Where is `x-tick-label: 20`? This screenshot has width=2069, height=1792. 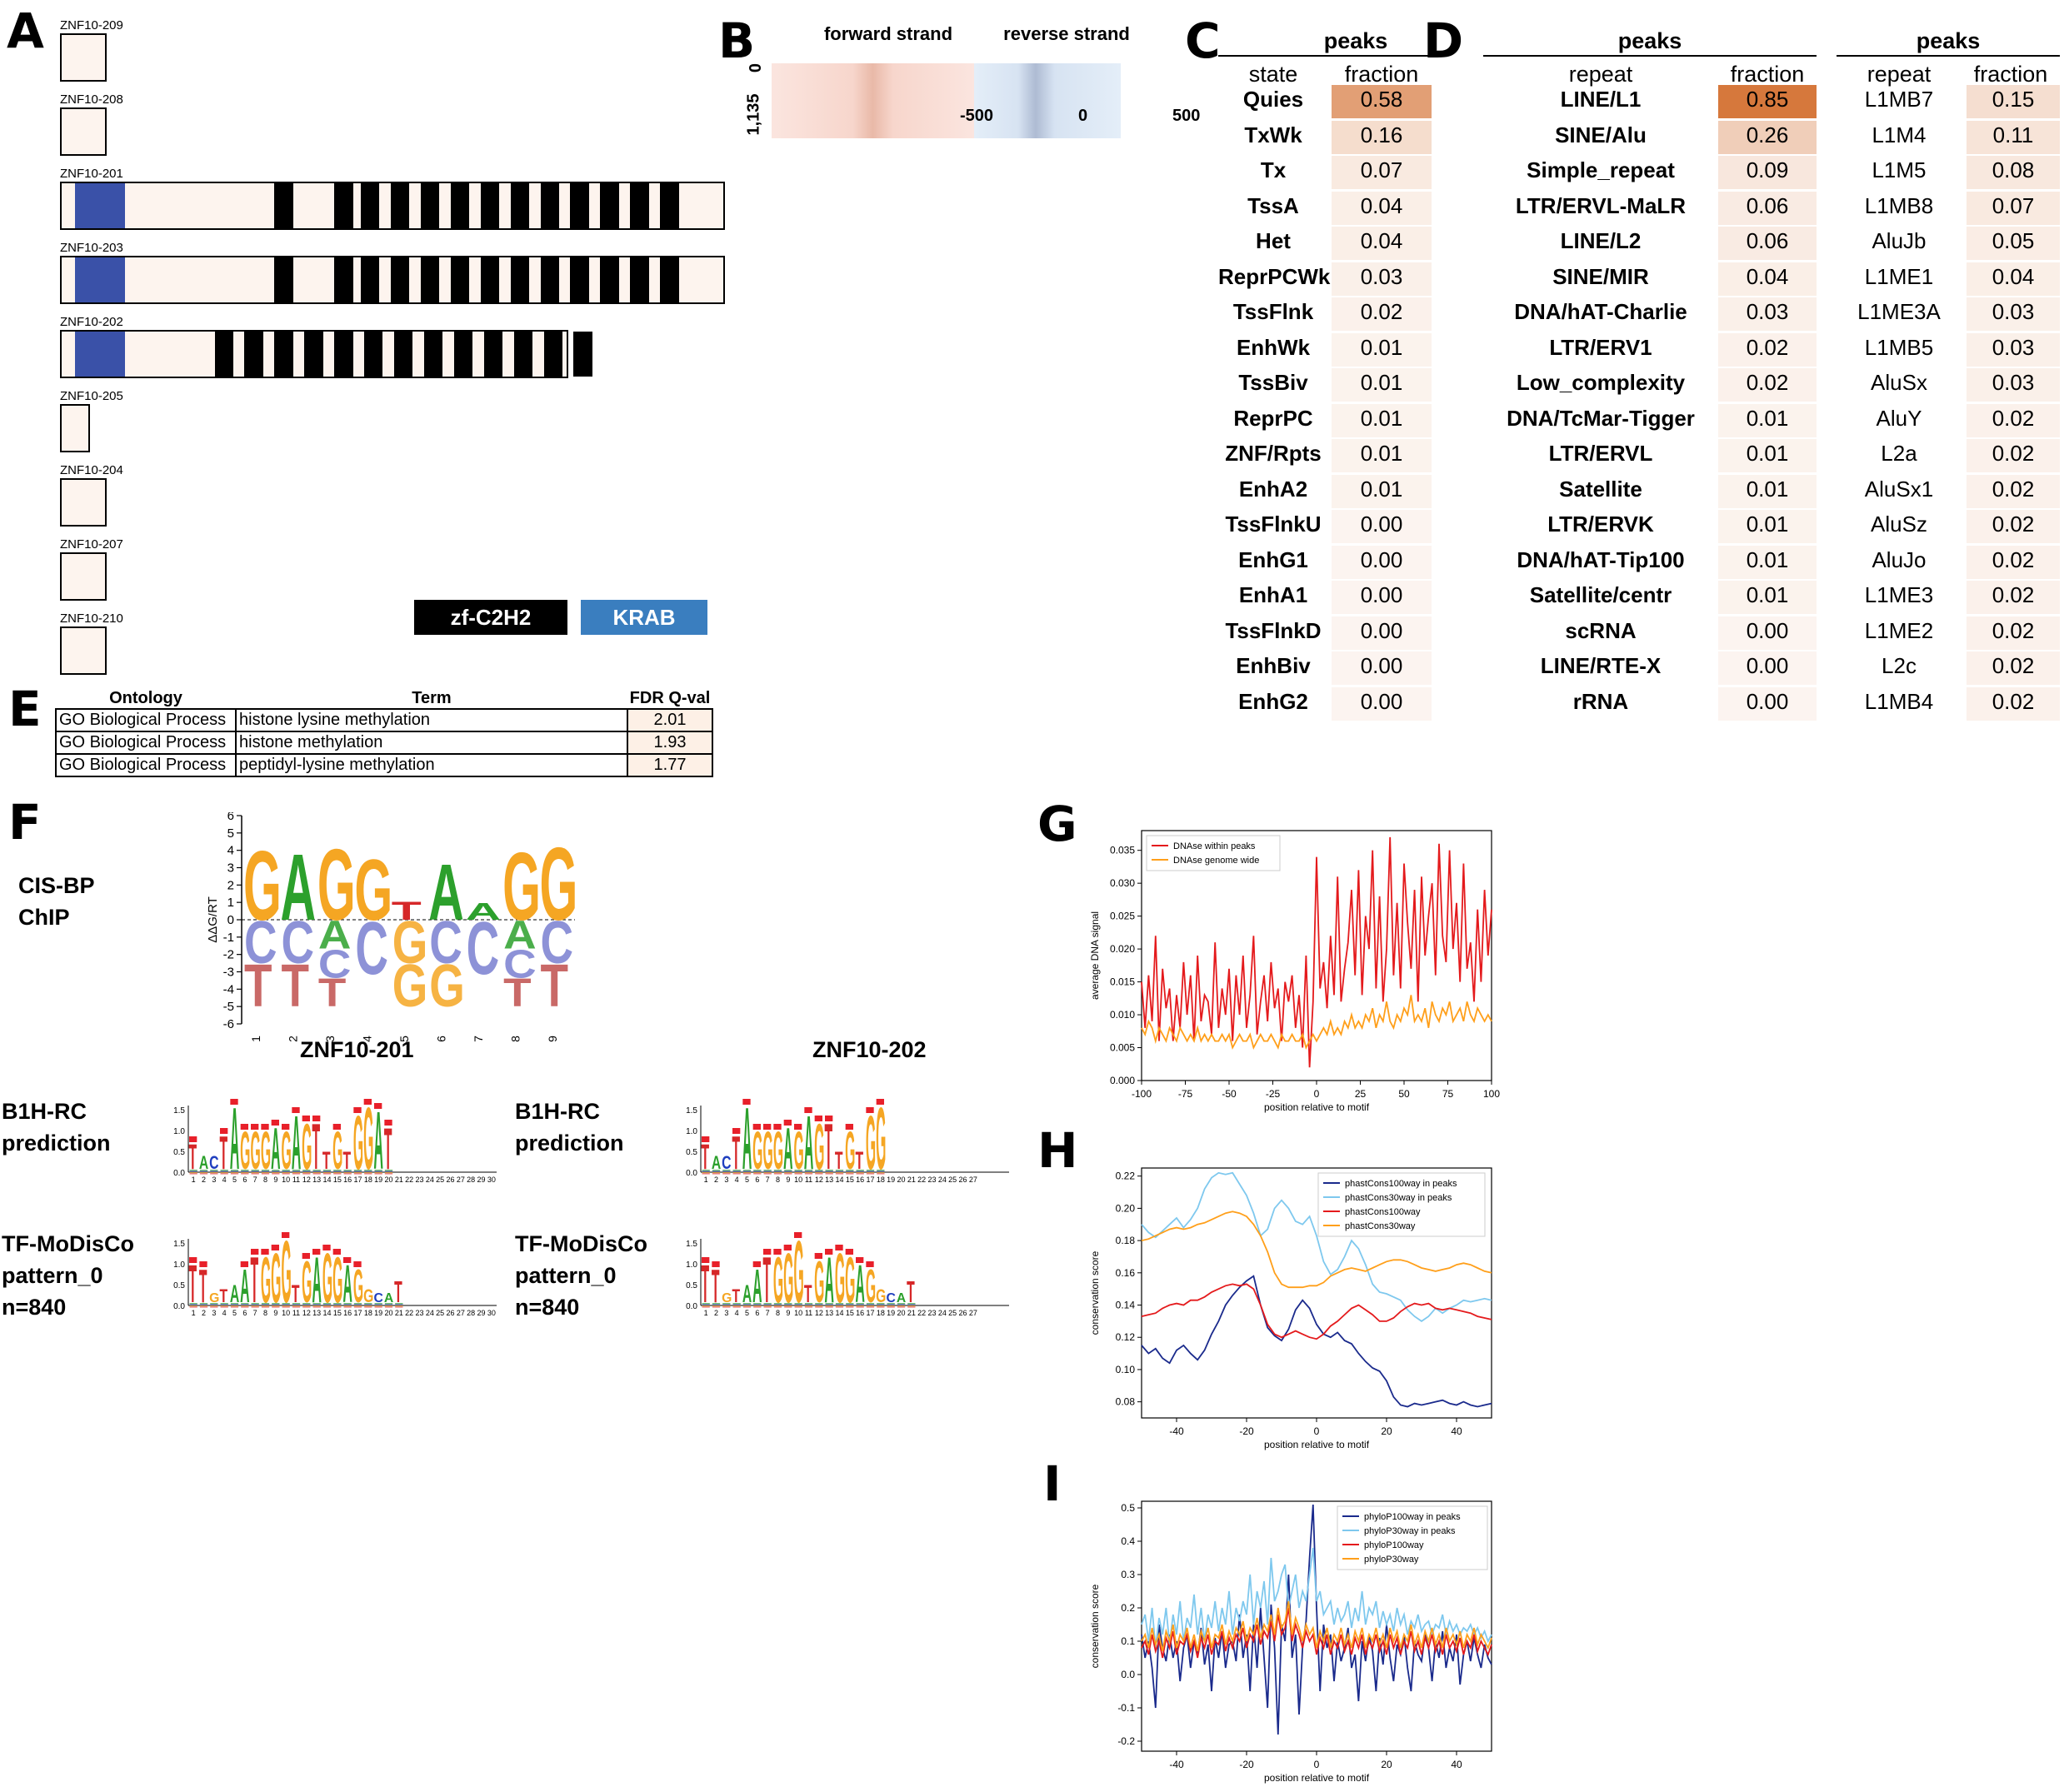 x-tick-label: 20 is located at coordinates (1386, 1431).